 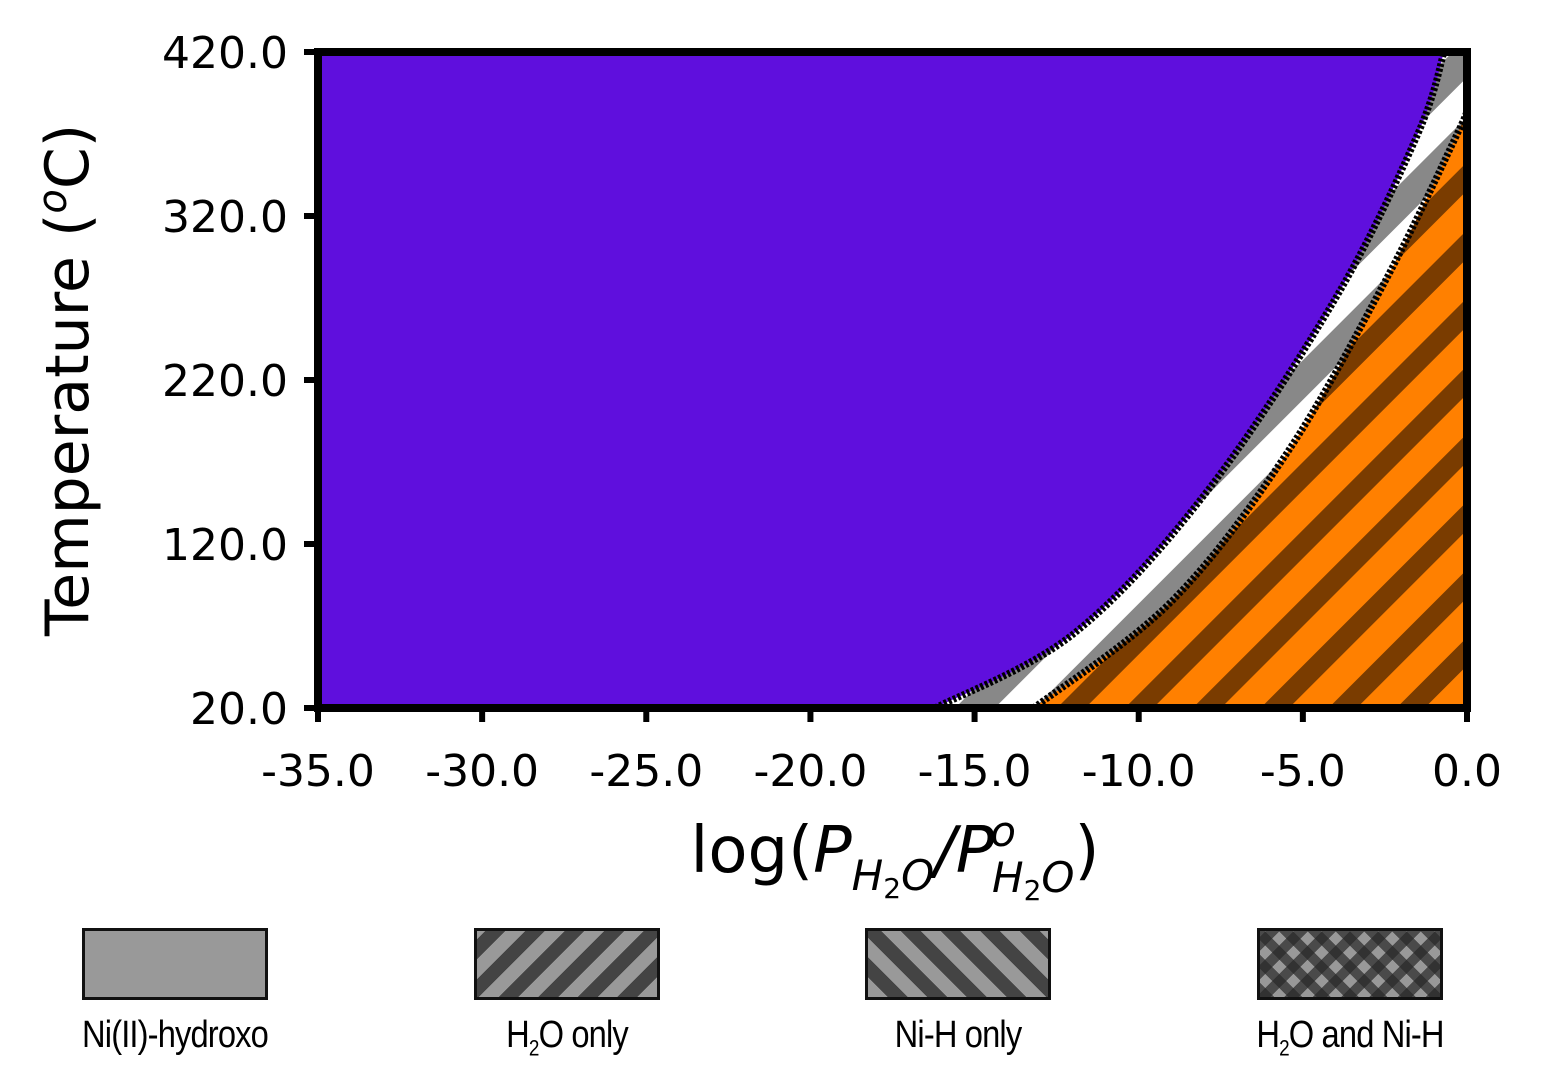 What do you see at coordinates (482, 771) in the screenshot?
I see `x-tick-label: -30.0` at bounding box center [482, 771].